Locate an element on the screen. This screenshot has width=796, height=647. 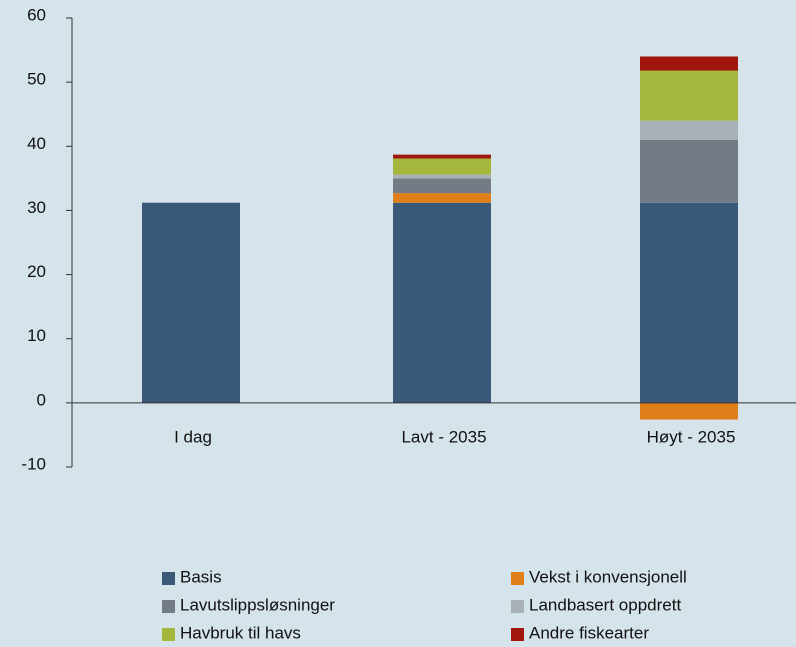
y-tick-label: -10 is located at coordinates (33, 463).